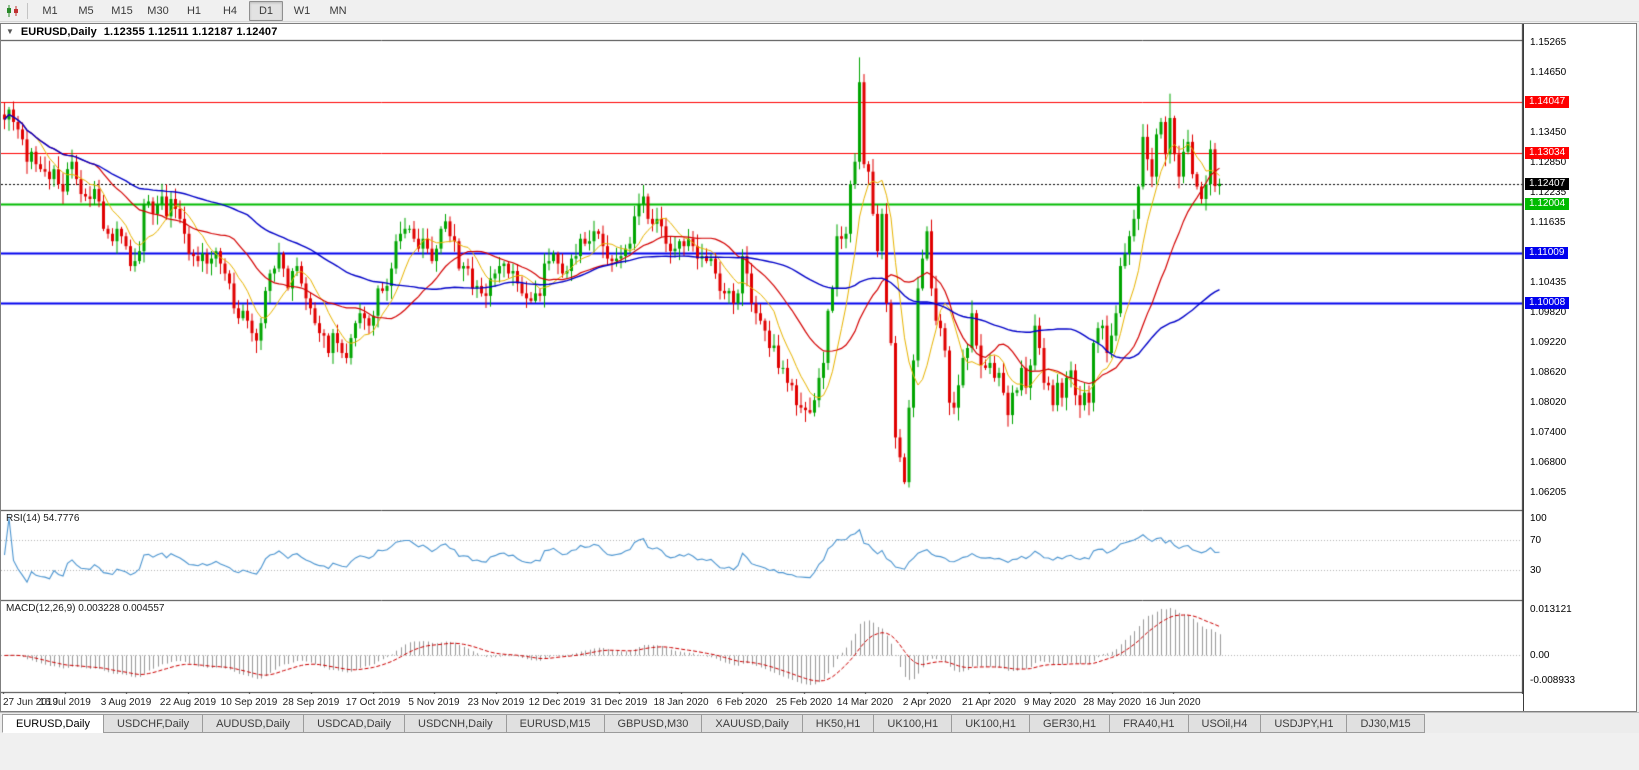  Describe the element at coordinates (27, 10) in the screenshot. I see `toolbar-separator` at that location.